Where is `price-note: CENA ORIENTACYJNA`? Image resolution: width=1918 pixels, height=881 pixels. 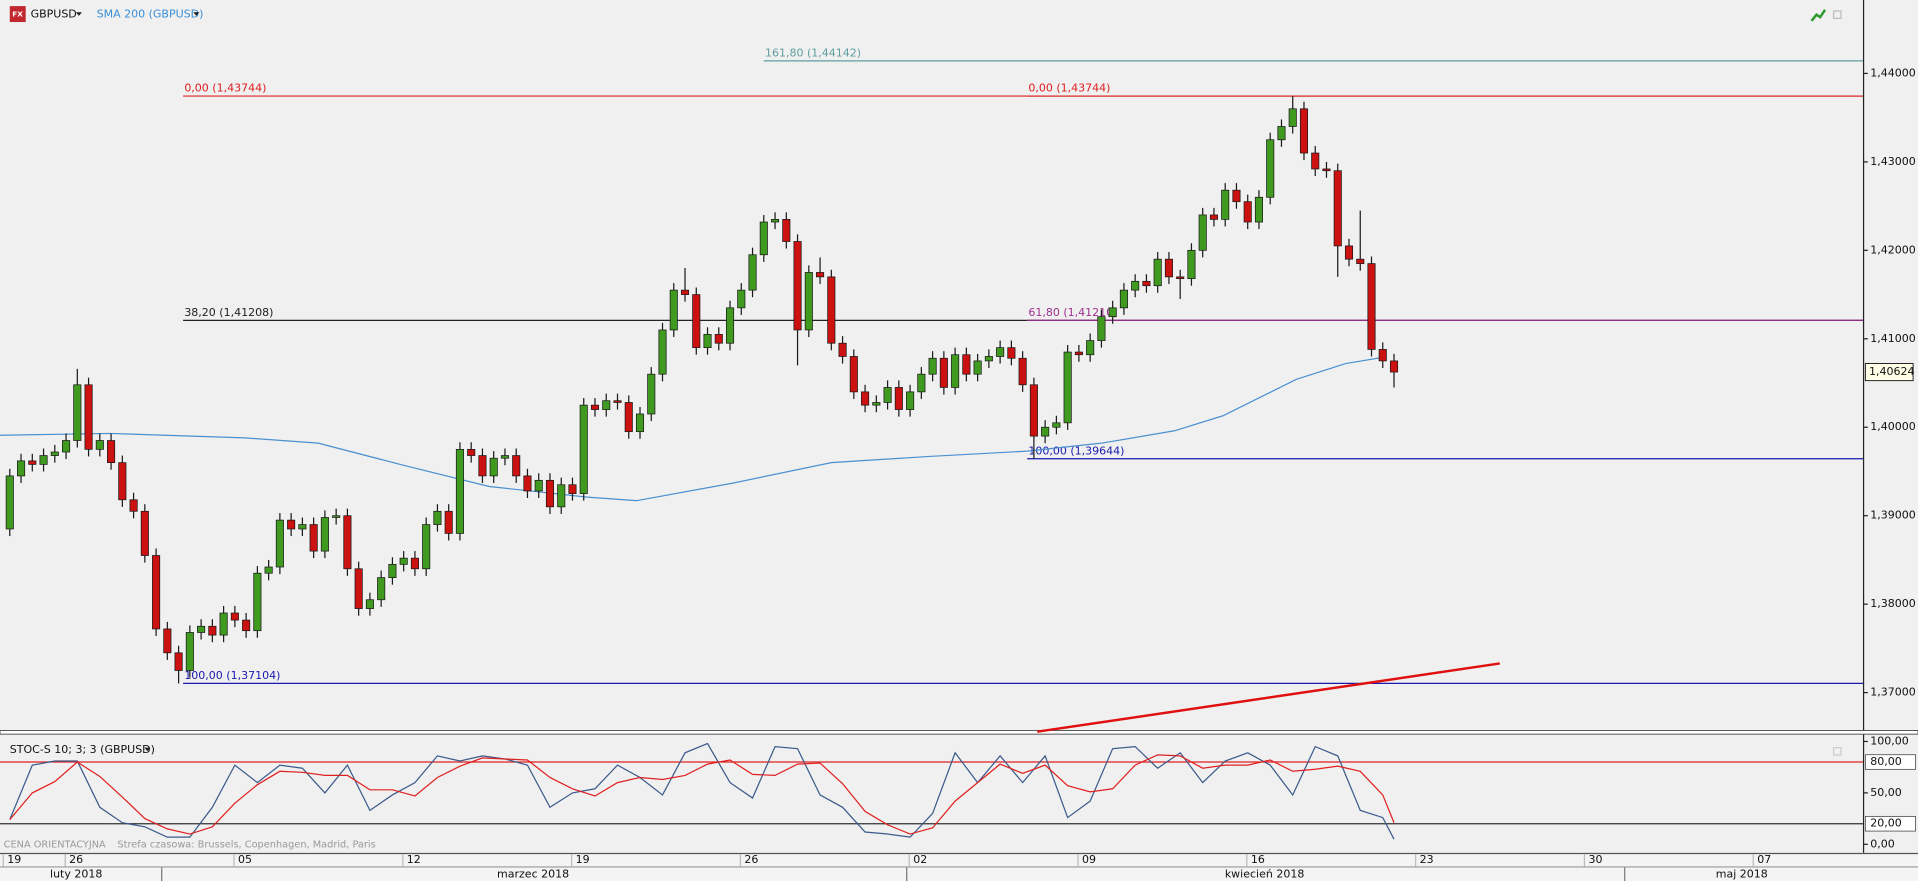
price-note: CENA ORIENTACYJNA is located at coordinates (55, 844).